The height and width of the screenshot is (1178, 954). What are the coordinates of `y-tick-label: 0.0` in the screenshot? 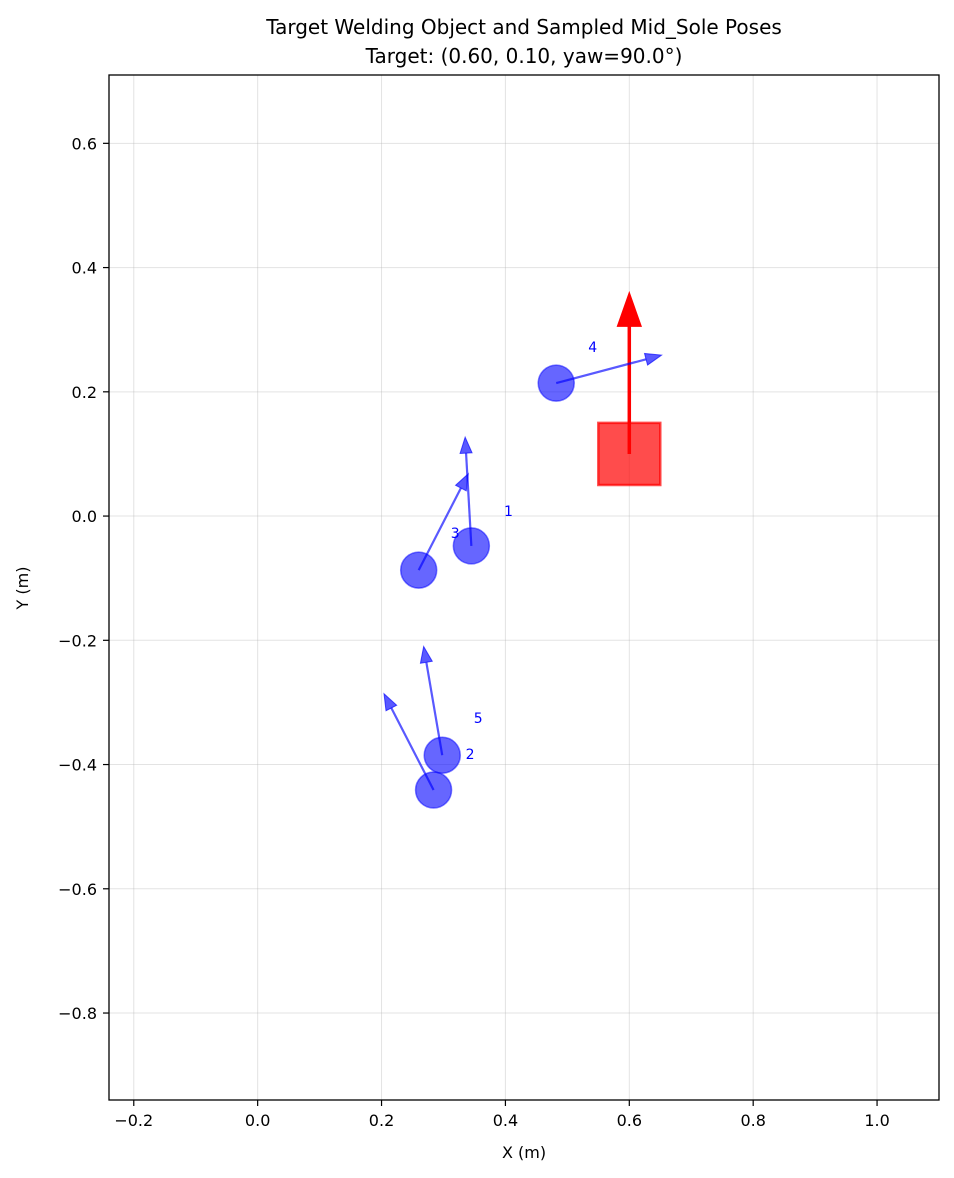 It's located at (84, 516).